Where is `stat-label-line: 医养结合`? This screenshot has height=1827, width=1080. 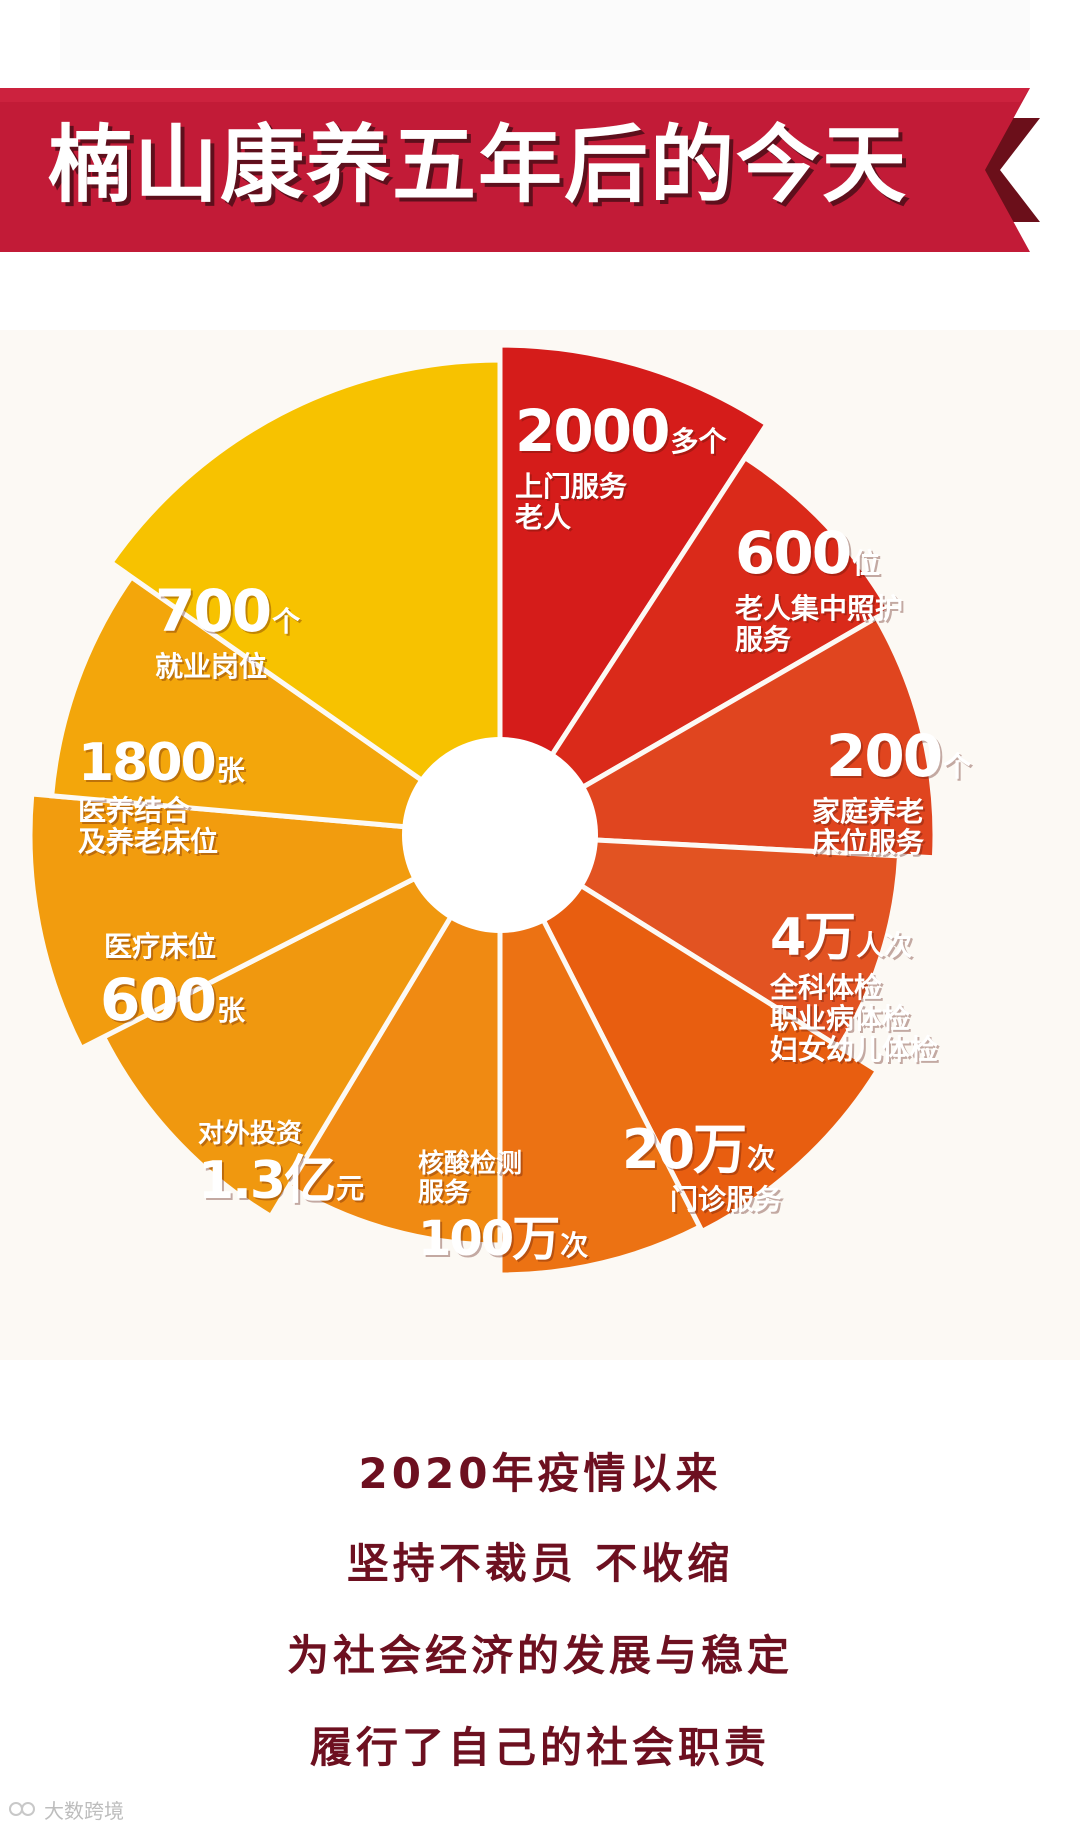 stat-label-line: 医养结合 is located at coordinates (134, 811).